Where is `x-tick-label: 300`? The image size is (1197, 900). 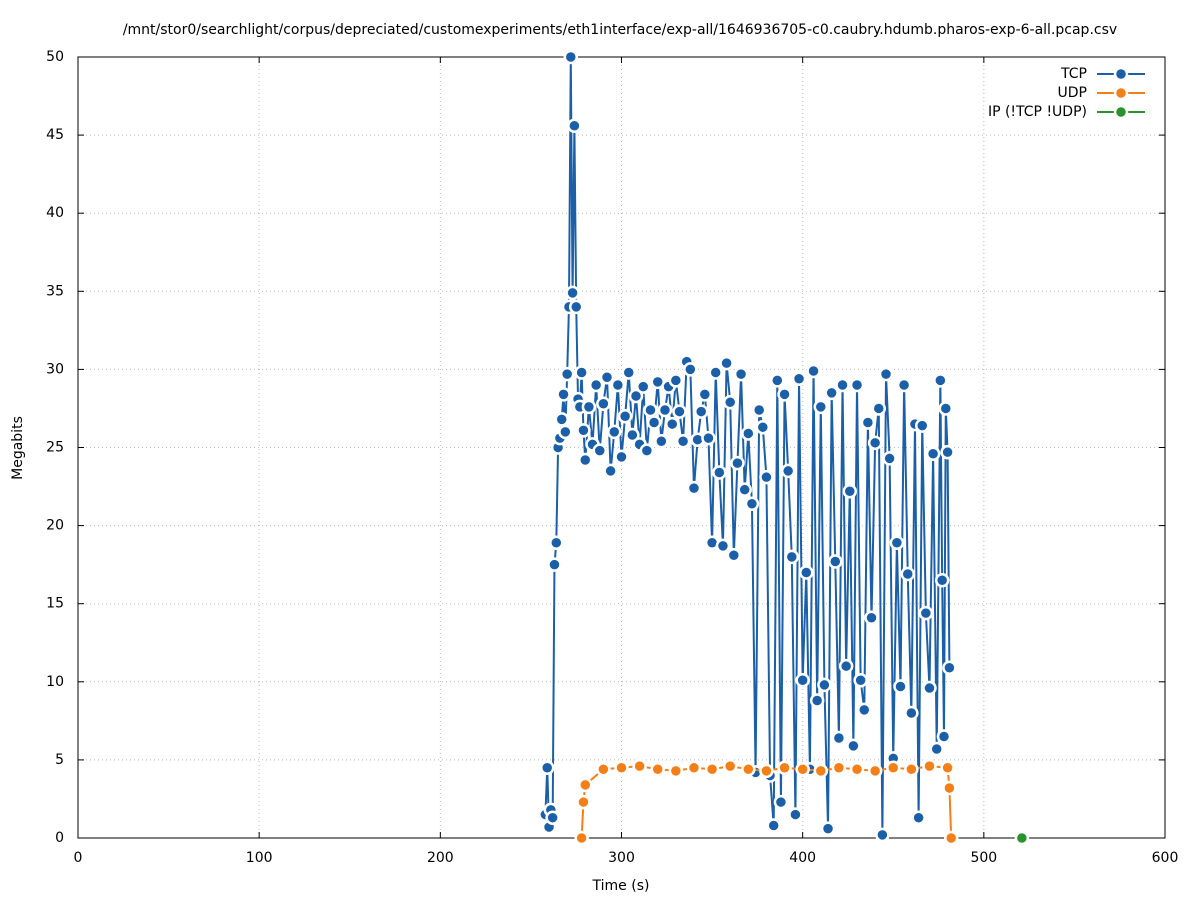 x-tick-label: 300 is located at coordinates (621, 858).